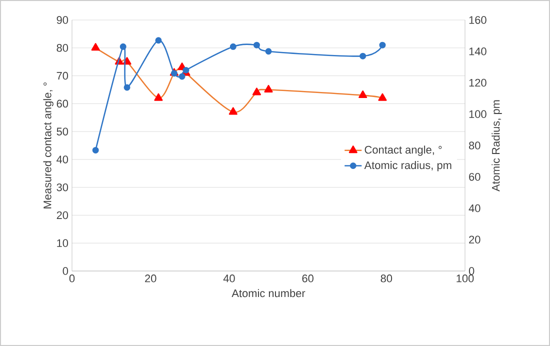 The image size is (550, 346). What do you see at coordinates (62, 160) in the screenshot?
I see `y-tick-label: 40` at bounding box center [62, 160].